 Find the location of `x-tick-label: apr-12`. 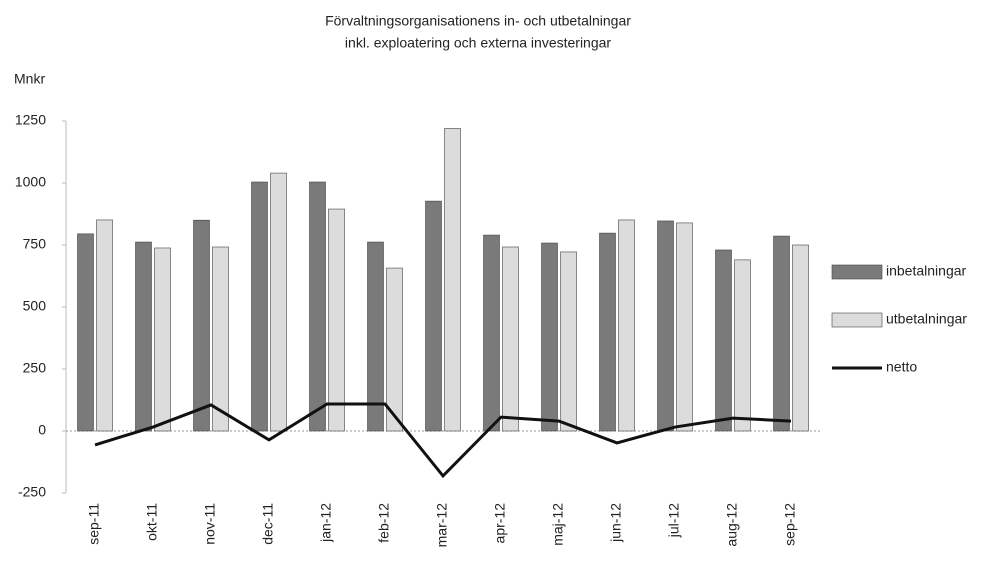

x-tick-label: apr-12 is located at coordinates (500, 523).